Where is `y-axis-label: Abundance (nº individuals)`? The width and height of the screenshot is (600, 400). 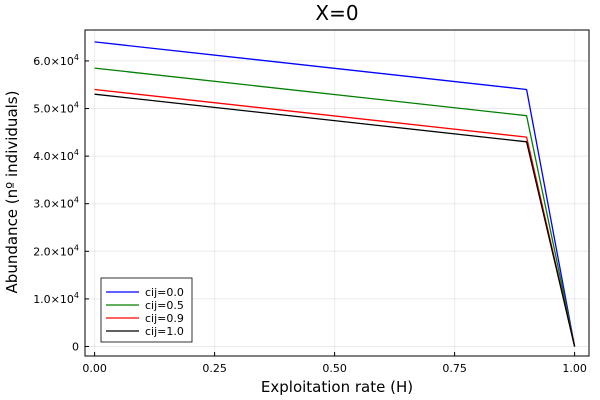
y-axis-label: Abundance (nº individuals) is located at coordinates (12, 192).